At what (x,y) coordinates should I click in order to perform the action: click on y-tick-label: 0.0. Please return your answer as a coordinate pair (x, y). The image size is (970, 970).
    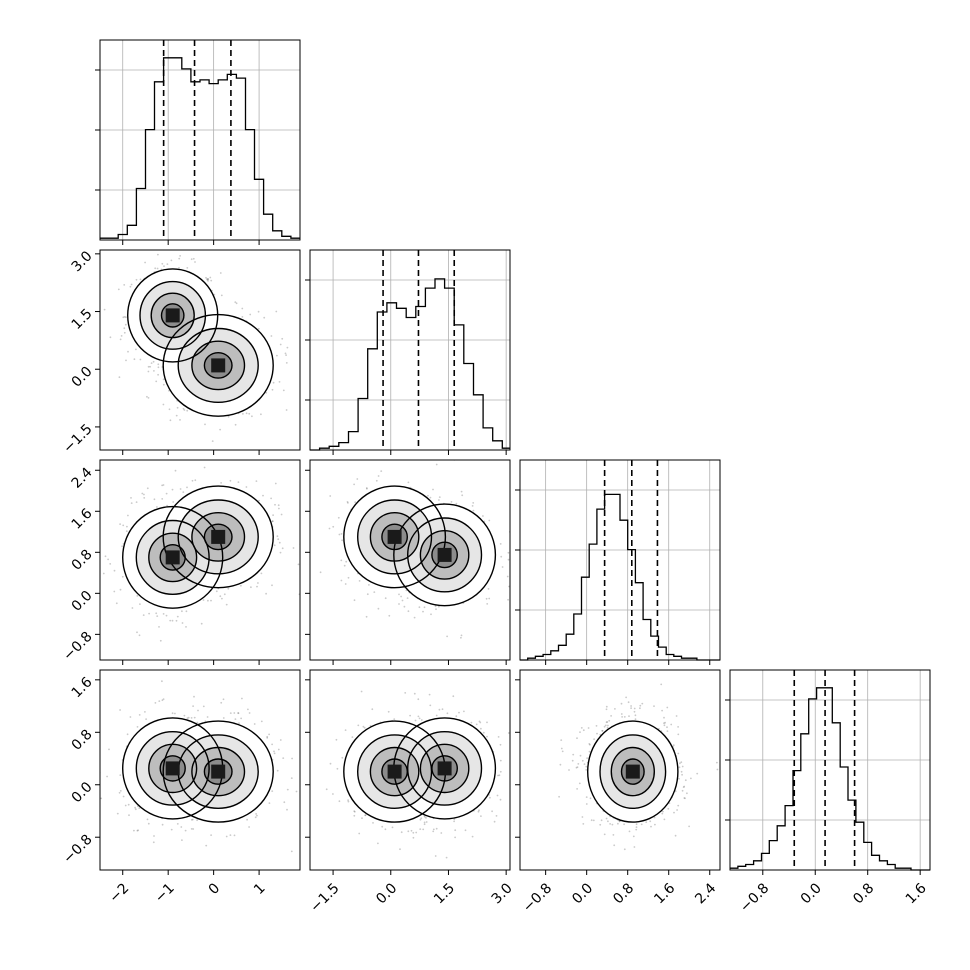
    Looking at the image, I should click on (82, 601).